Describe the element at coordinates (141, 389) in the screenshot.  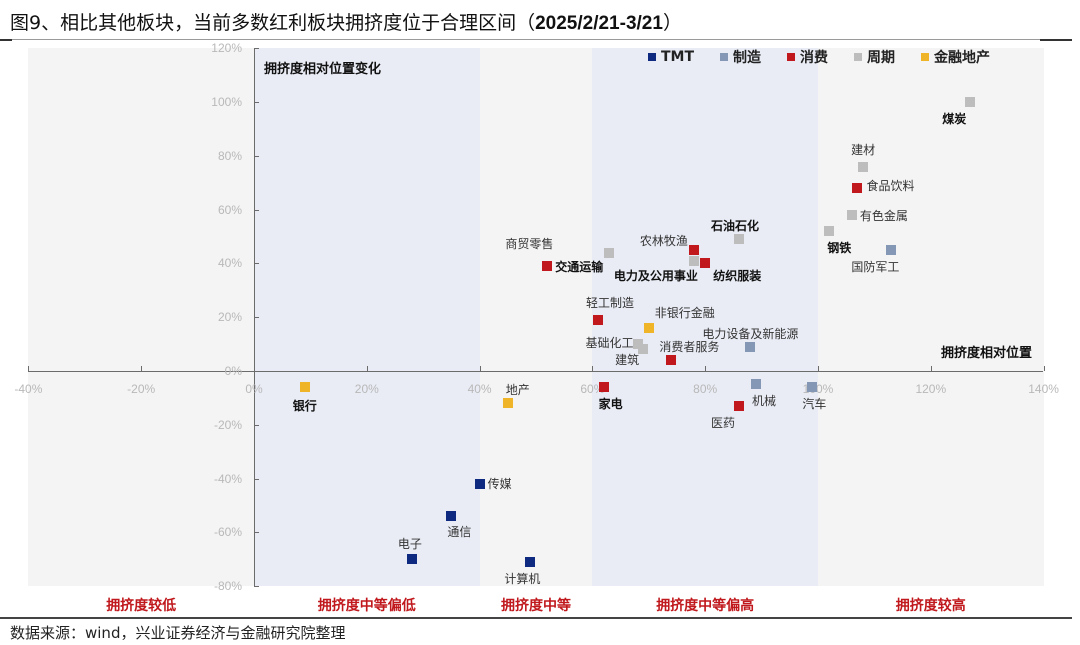
I see `x-tick-label: -20%` at that location.